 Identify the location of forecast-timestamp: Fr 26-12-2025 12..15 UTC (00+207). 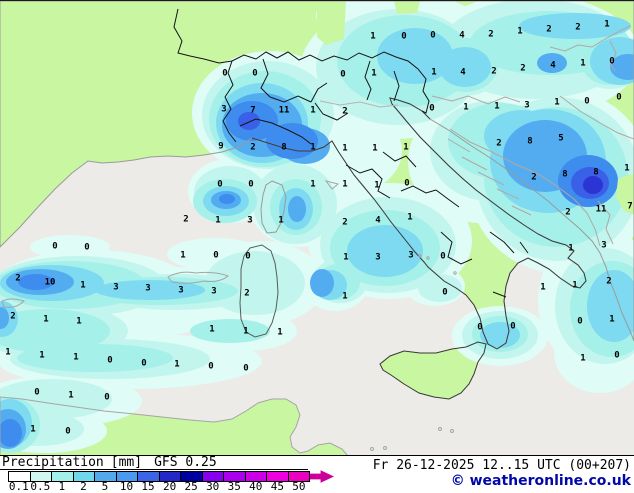
(501, 465).